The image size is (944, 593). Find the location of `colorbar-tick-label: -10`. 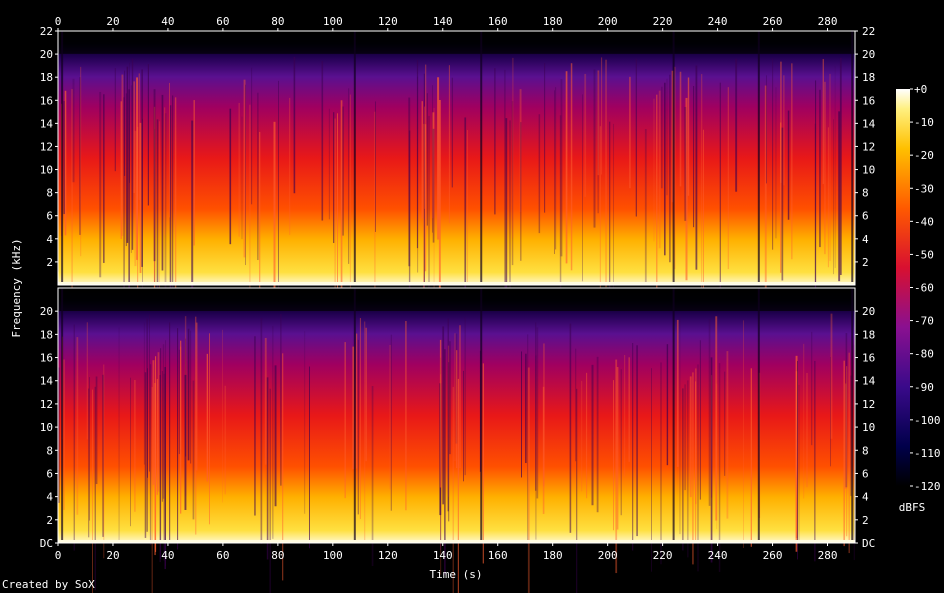

colorbar-tick-label: -10 is located at coordinates (924, 122).